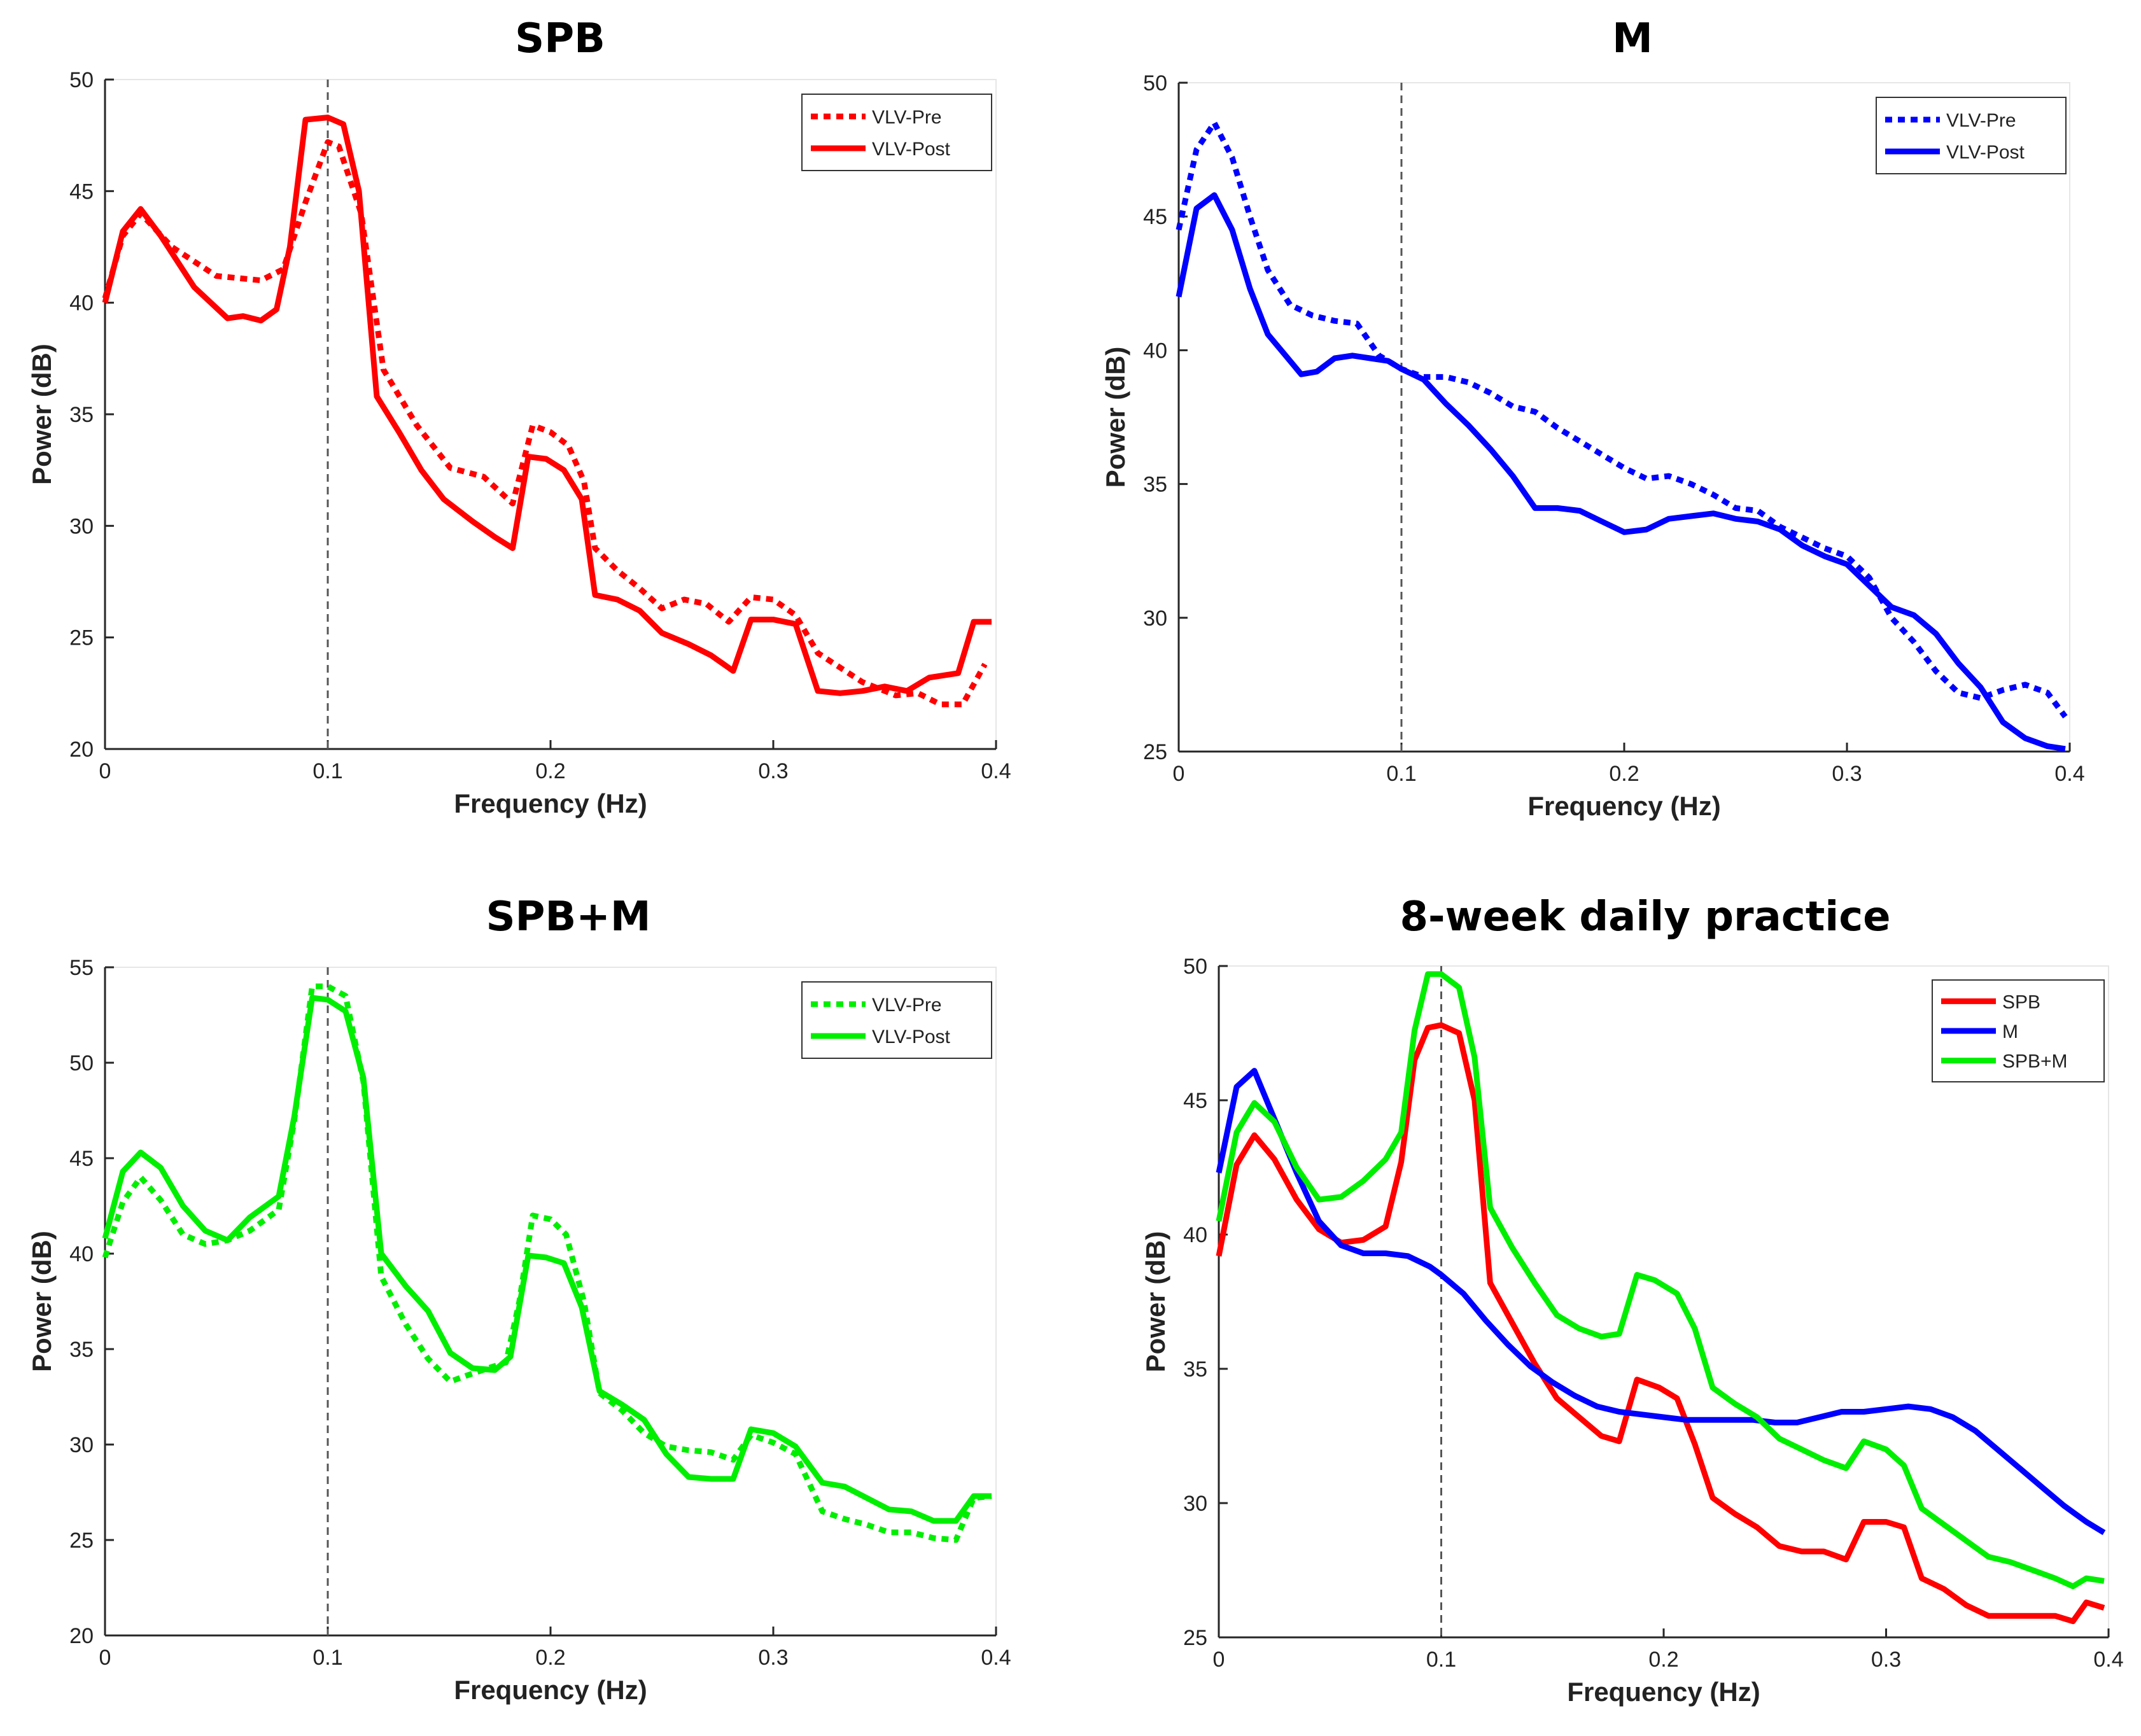 The width and height of the screenshot is (2141, 1736). What do you see at coordinates (560, 38) in the screenshot?
I see `chart-title: SPB` at bounding box center [560, 38].